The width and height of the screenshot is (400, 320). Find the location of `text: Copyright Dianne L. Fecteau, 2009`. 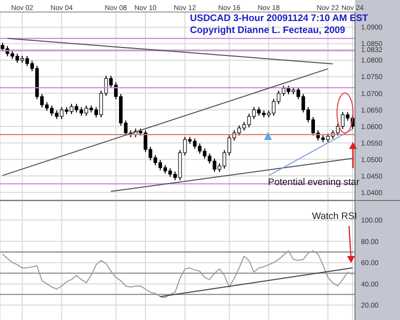

text: Copyright Dianne L. Fecteau, 2009 is located at coordinates (268, 30).